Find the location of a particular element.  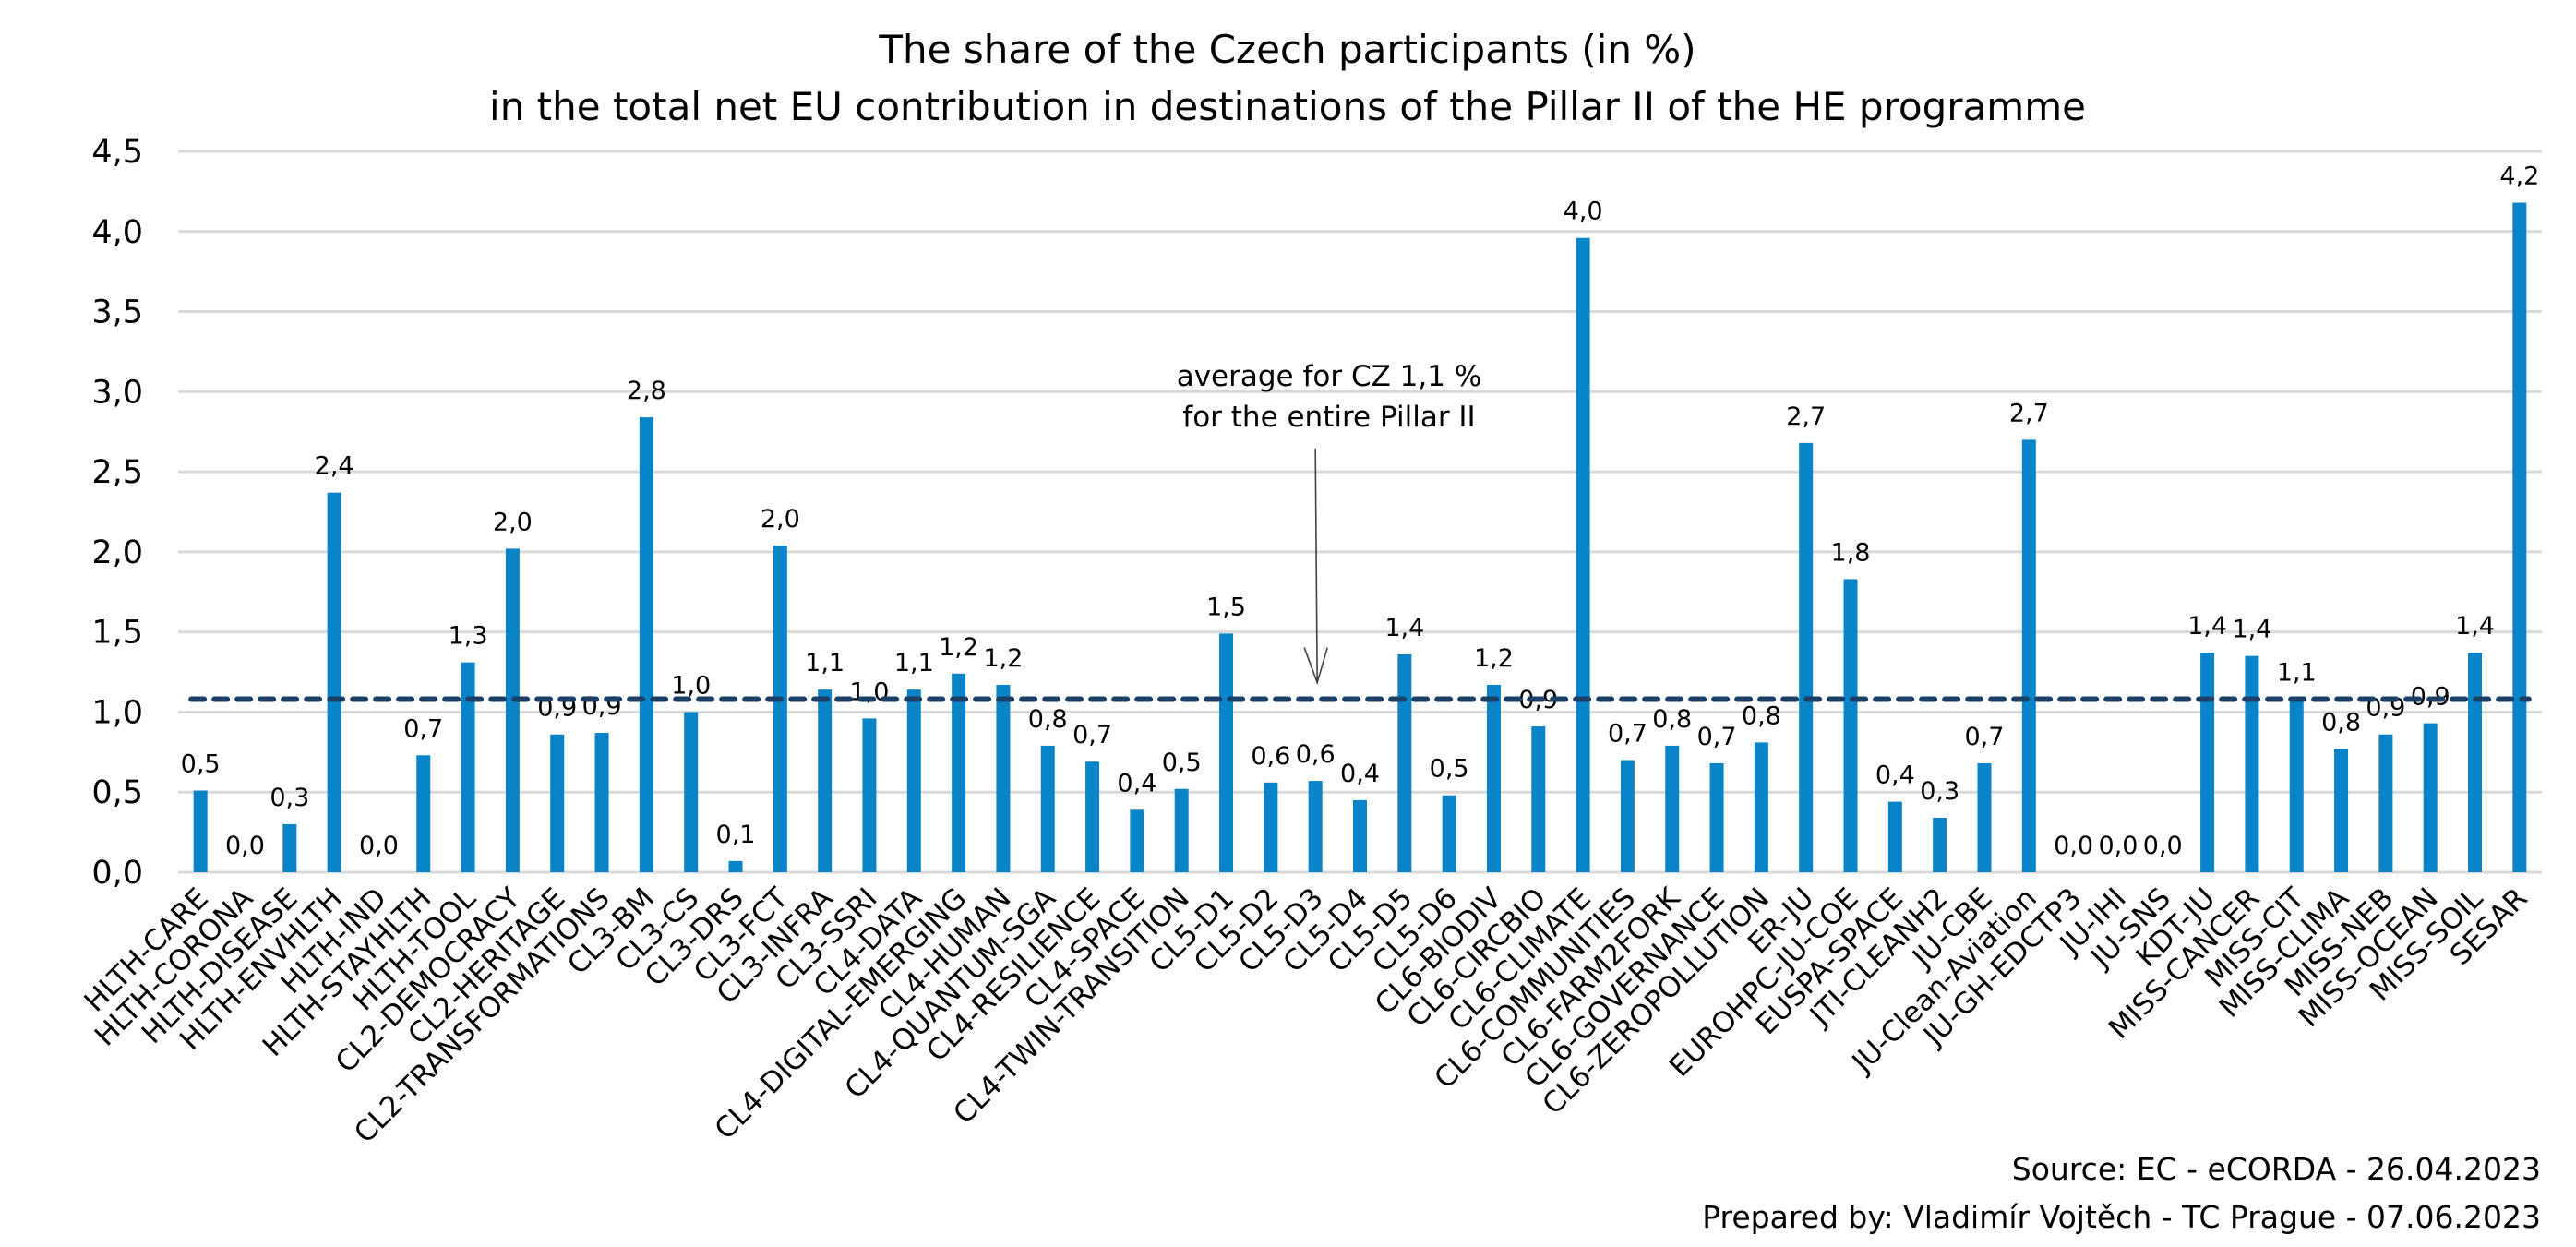

annotation-arrow-head is located at coordinates (1316, 666).